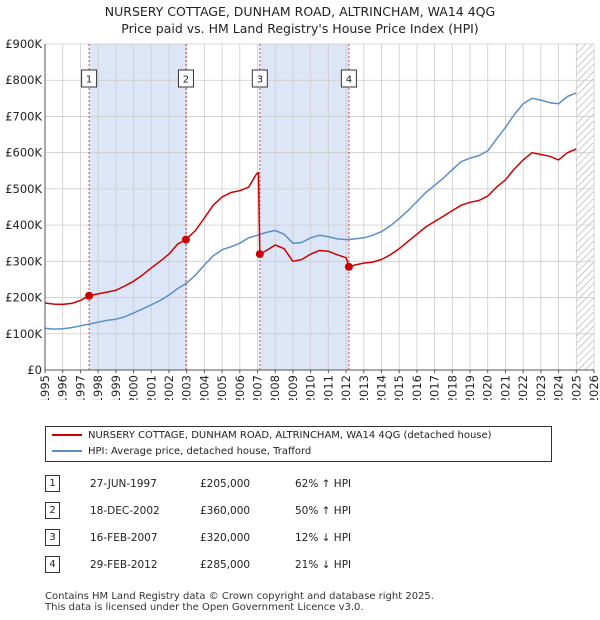  What do you see at coordinates (435, 387) in the screenshot?
I see `x-tick-label: 2017` at bounding box center [435, 387].